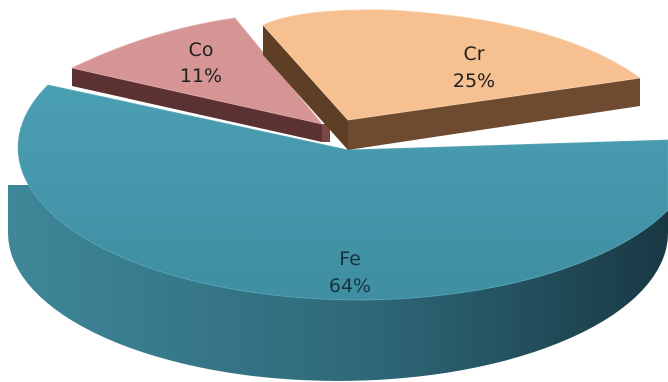 This screenshot has height=382, width=668. What do you see at coordinates (326, 133) in the screenshot?
I see `pie-slice-side-co-edge` at bounding box center [326, 133].